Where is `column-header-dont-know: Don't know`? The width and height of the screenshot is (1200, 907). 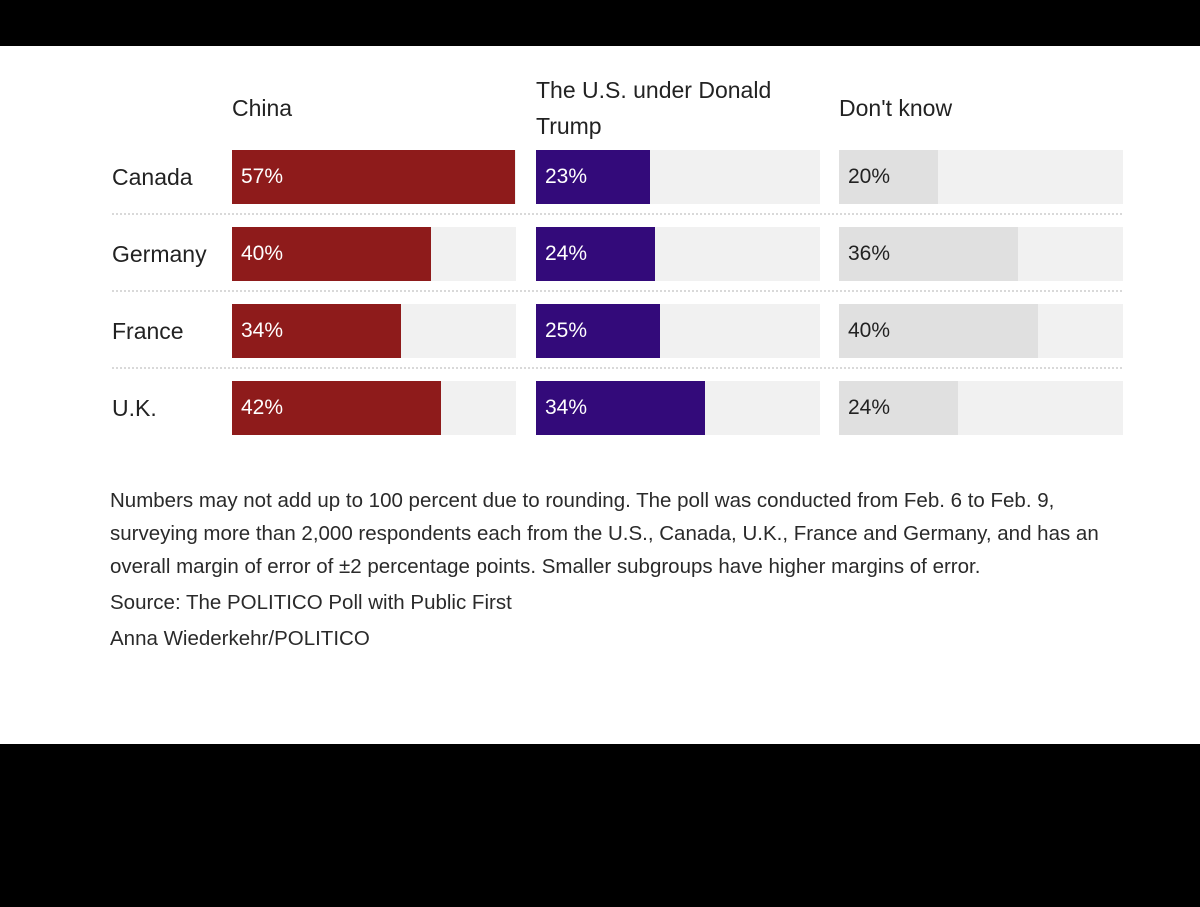
column-header-dont-know: Don't know is located at coordinates (896, 108).